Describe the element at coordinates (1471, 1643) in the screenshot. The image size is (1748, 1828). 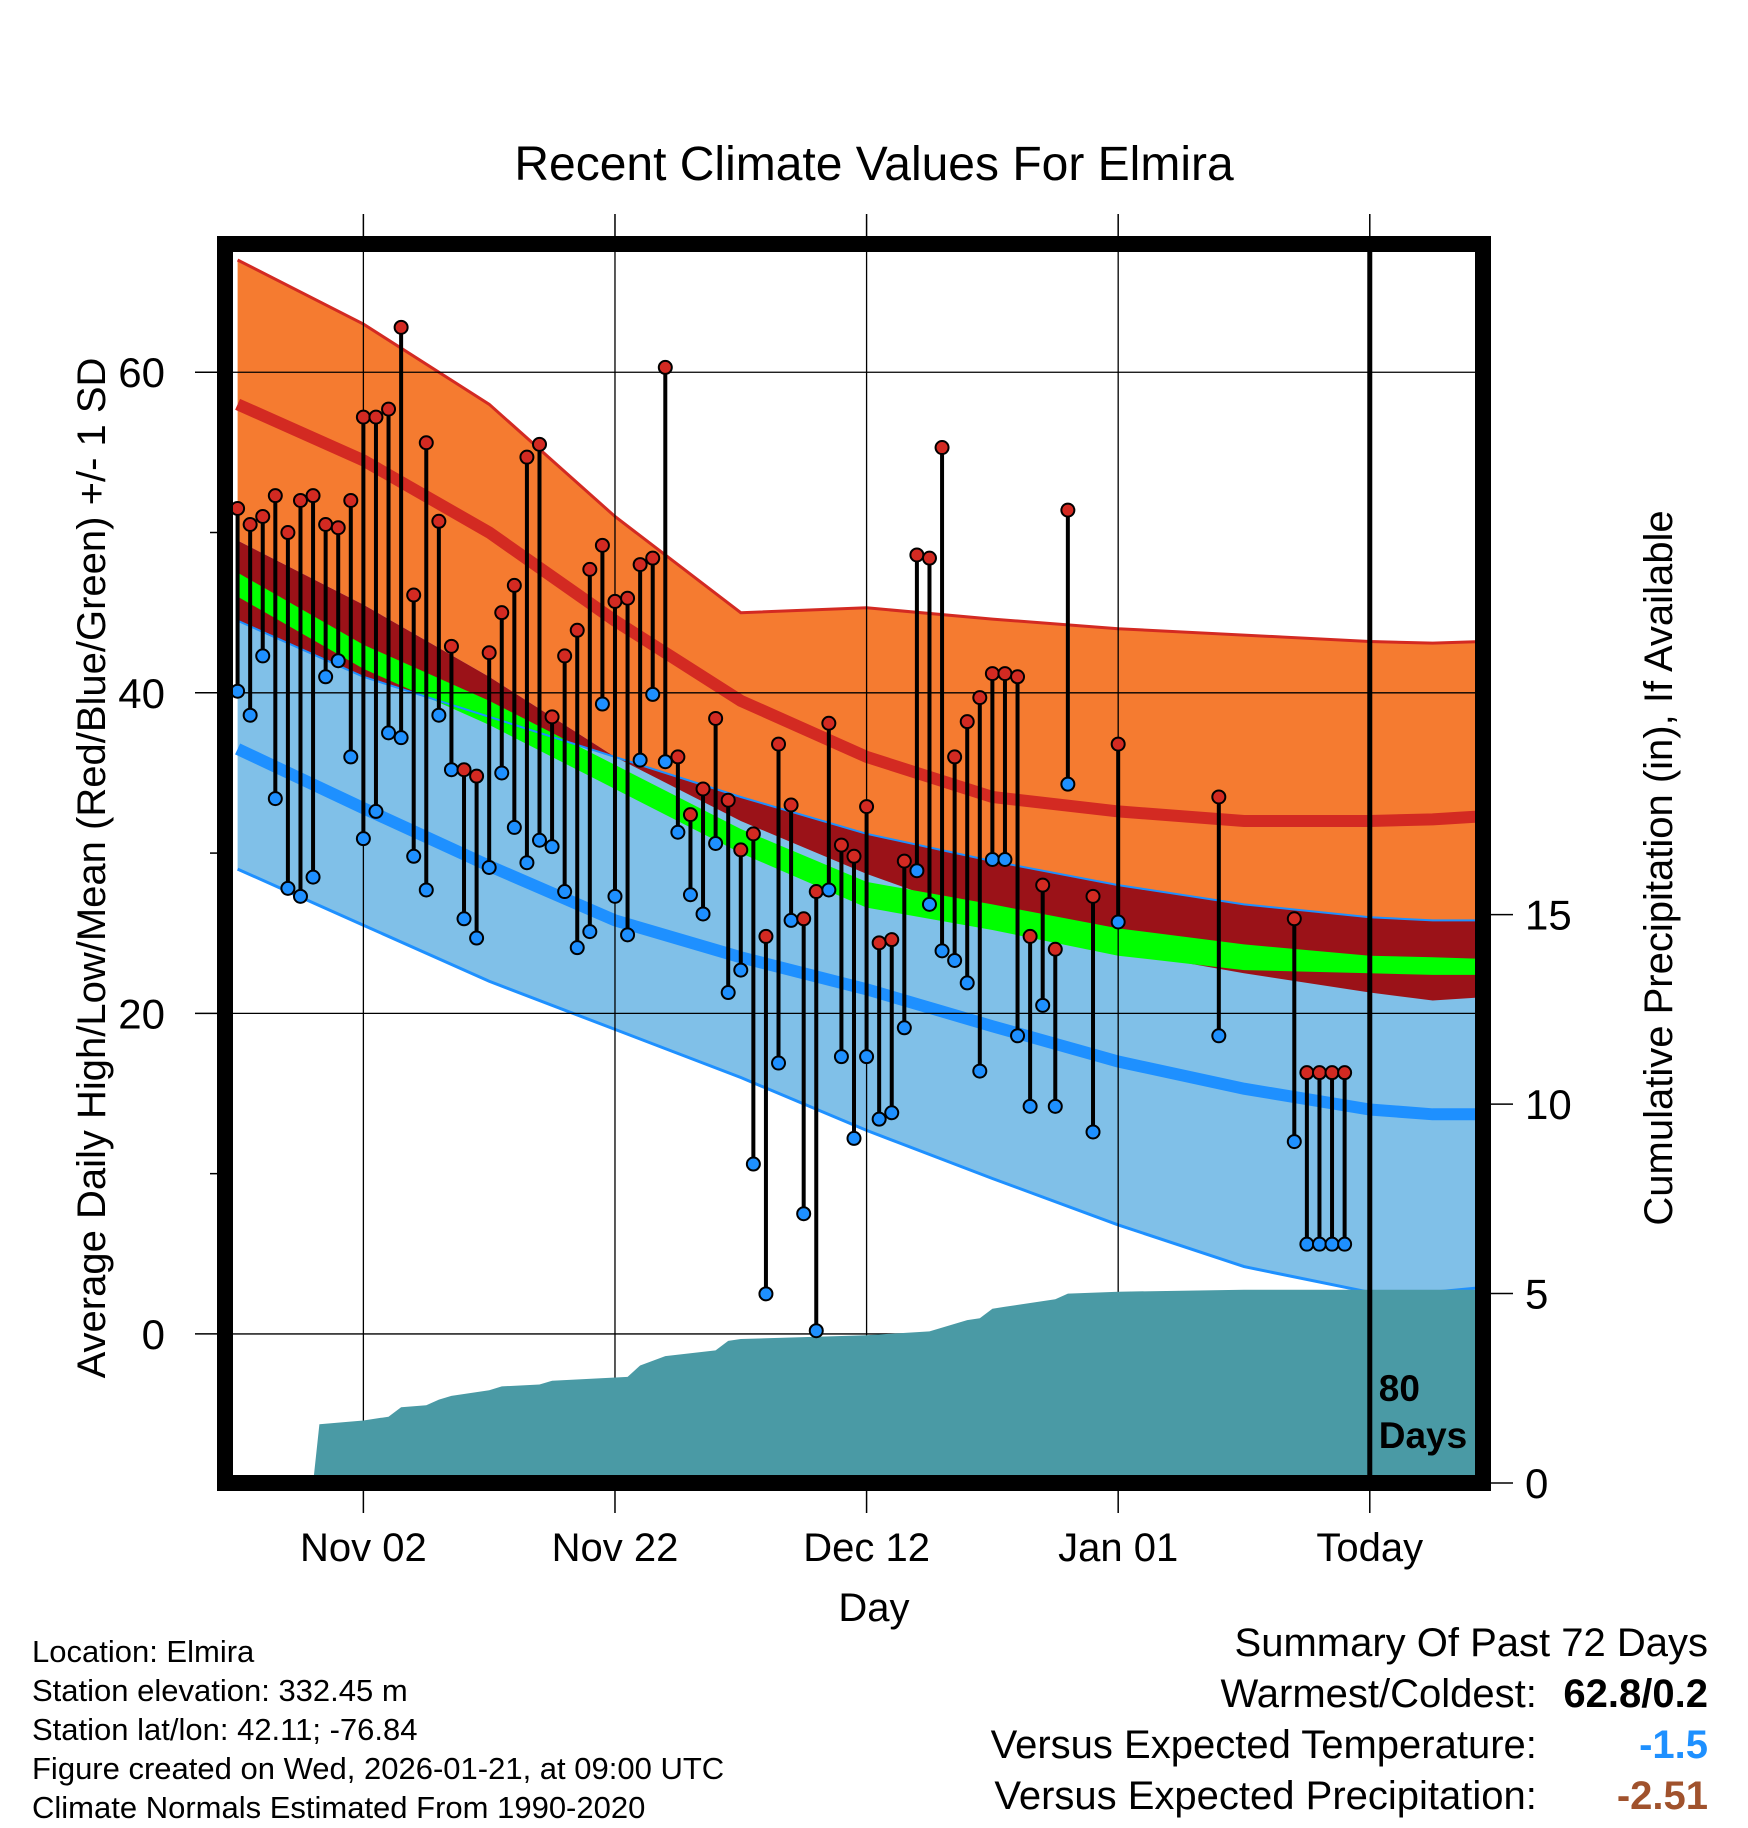
I see `summary-title: Summary Of Past 72 Days` at that location.